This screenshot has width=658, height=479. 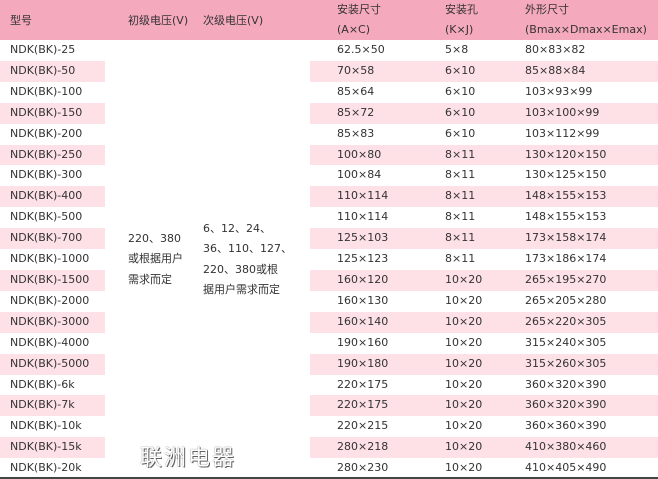 What do you see at coordinates (254, 20) in the screenshot?
I see `header-secondary-voltage: 次级电压(V)` at bounding box center [254, 20].